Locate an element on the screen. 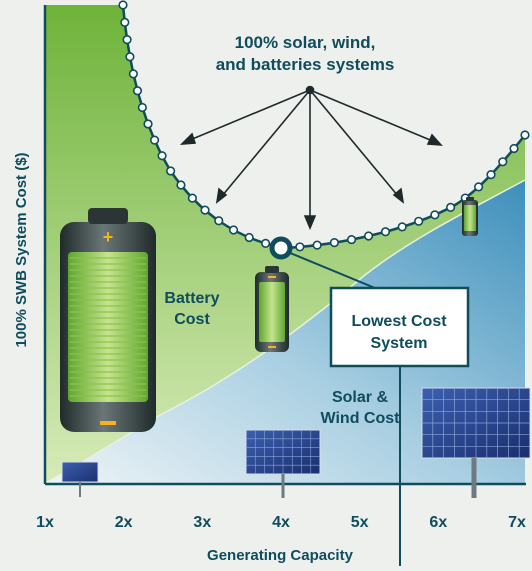 This screenshot has width=532, height=571. curve-label-line1: 100% solar, wind, is located at coordinates (305, 42).